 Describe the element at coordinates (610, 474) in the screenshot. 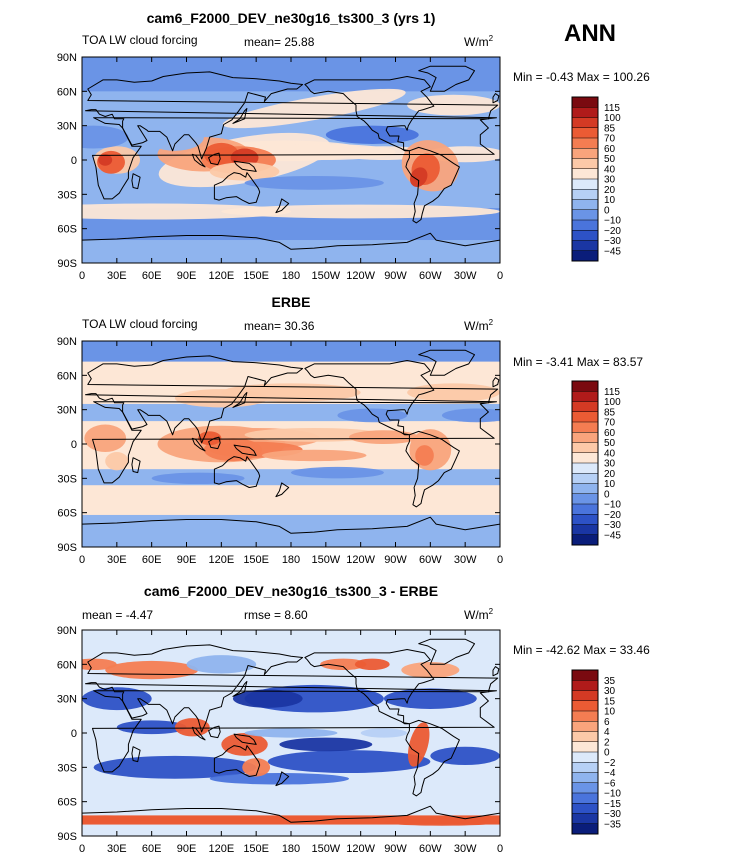

I see `colorbar-label: 20` at that location.